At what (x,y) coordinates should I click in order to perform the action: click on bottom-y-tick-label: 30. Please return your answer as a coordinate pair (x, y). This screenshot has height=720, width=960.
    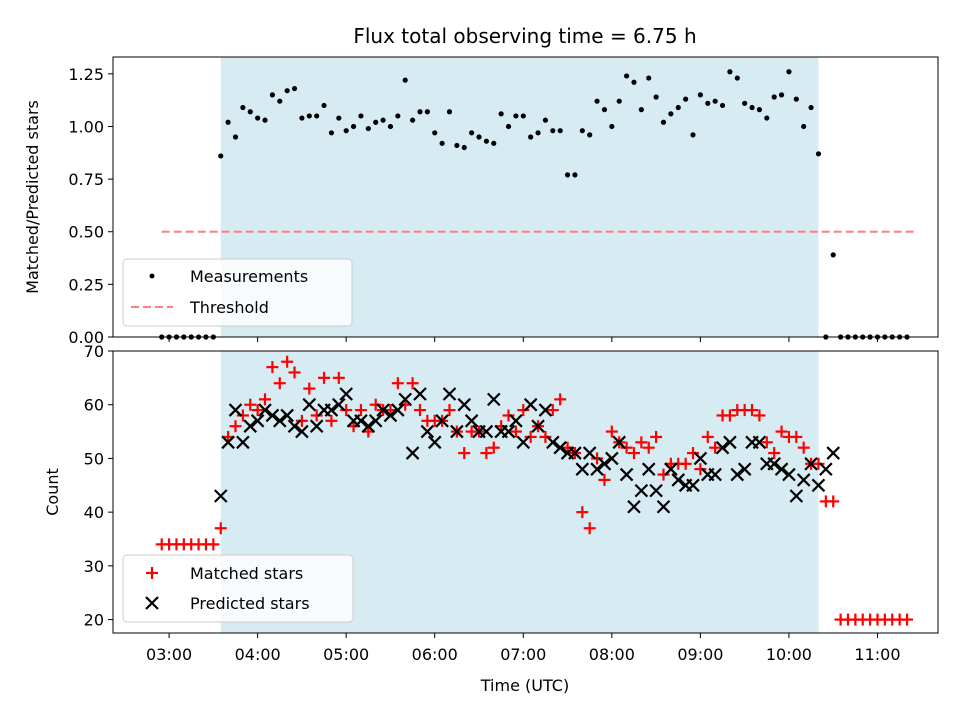
    Looking at the image, I should click on (94, 566).